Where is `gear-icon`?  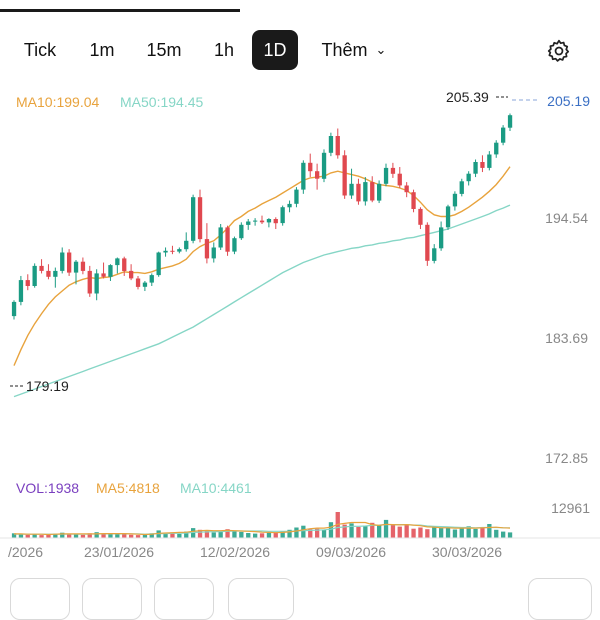
gear-icon is located at coordinates (559, 51).